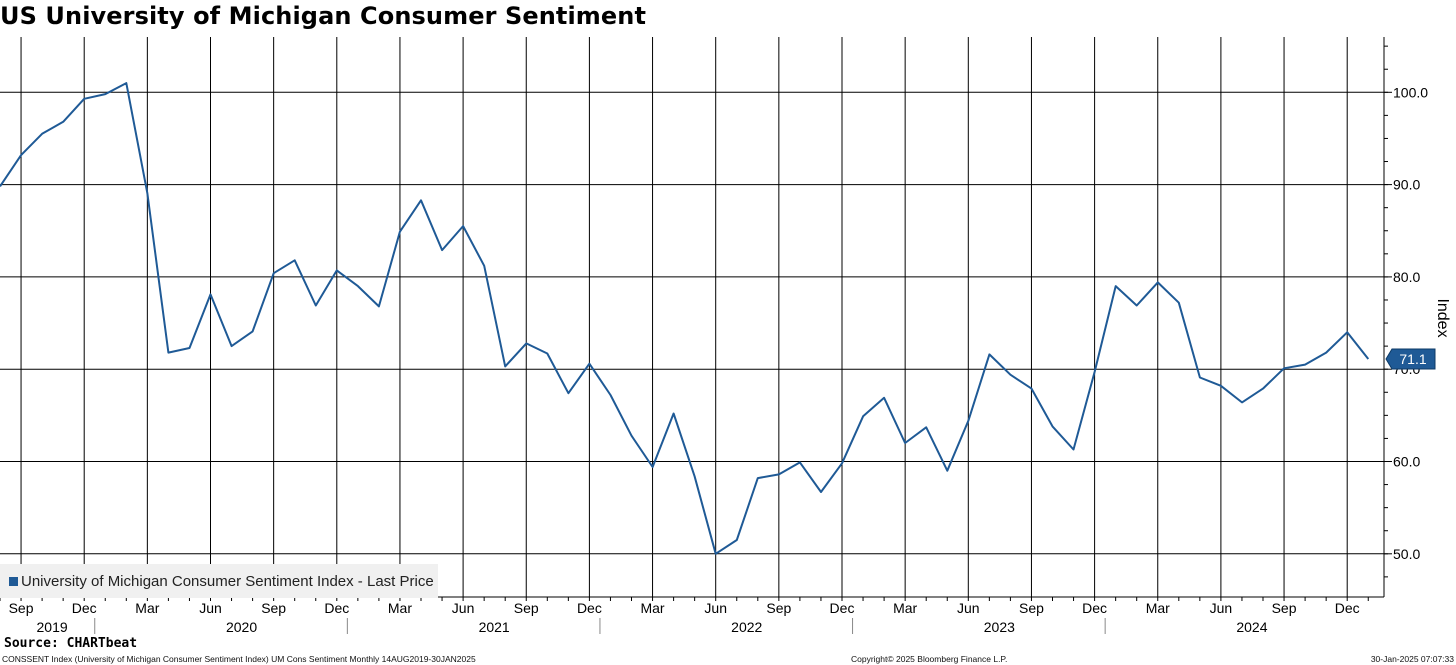 This screenshot has height=665, width=1456. What do you see at coordinates (1406, 554) in the screenshot?
I see `y-tick-label: 50.0` at bounding box center [1406, 554].